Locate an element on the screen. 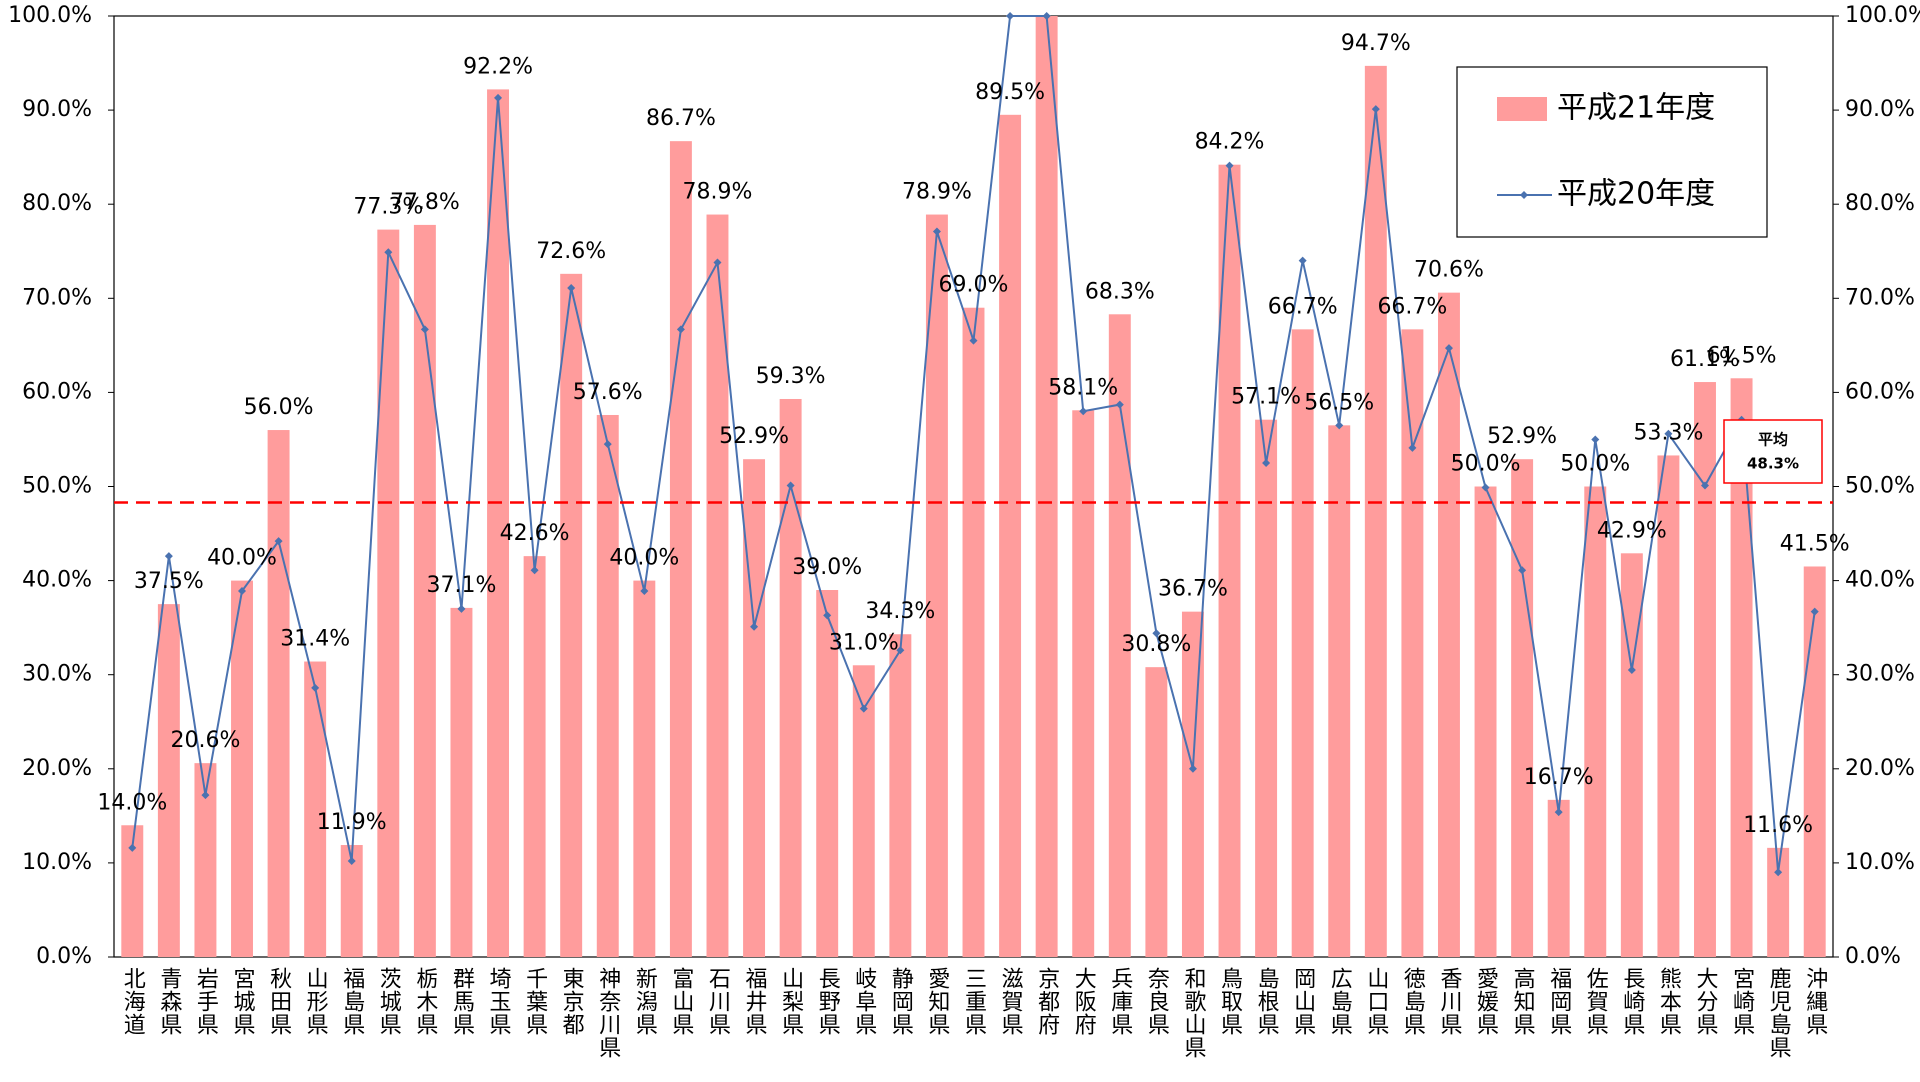 The width and height of the screenshot is (1920, 1082). x-tick-label: 高知県 is located at coordinates (1523, 1001).